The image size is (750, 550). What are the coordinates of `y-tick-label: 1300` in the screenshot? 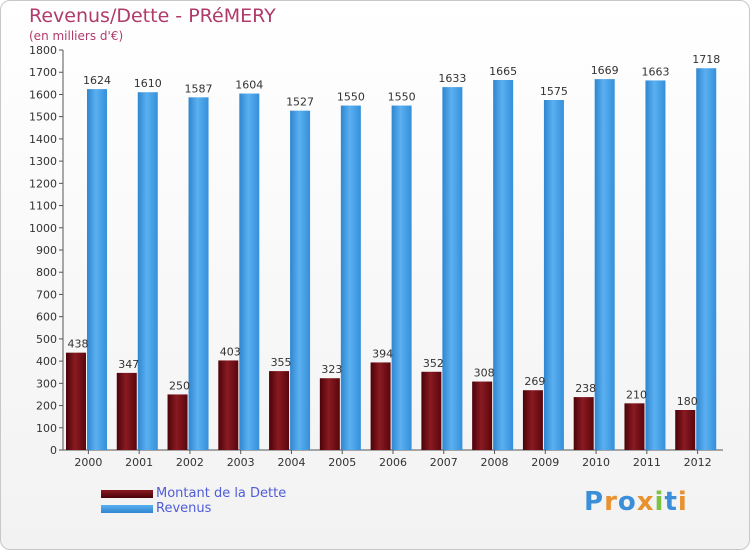 It's located at (43, 161).